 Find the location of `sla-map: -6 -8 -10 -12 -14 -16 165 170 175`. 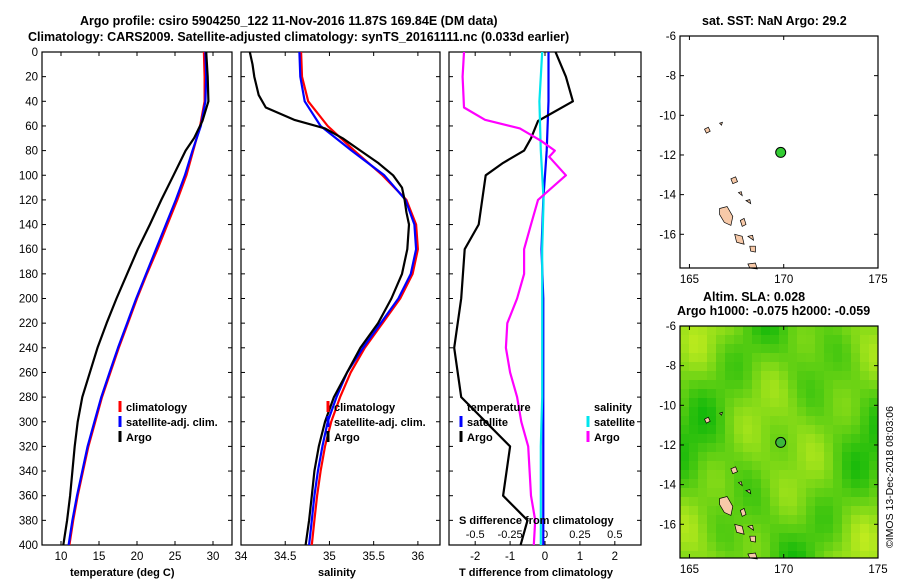

sla-map: -6 -8 -10 -12 -14 -16 165 170 175 is located at coordinates (773, 448).